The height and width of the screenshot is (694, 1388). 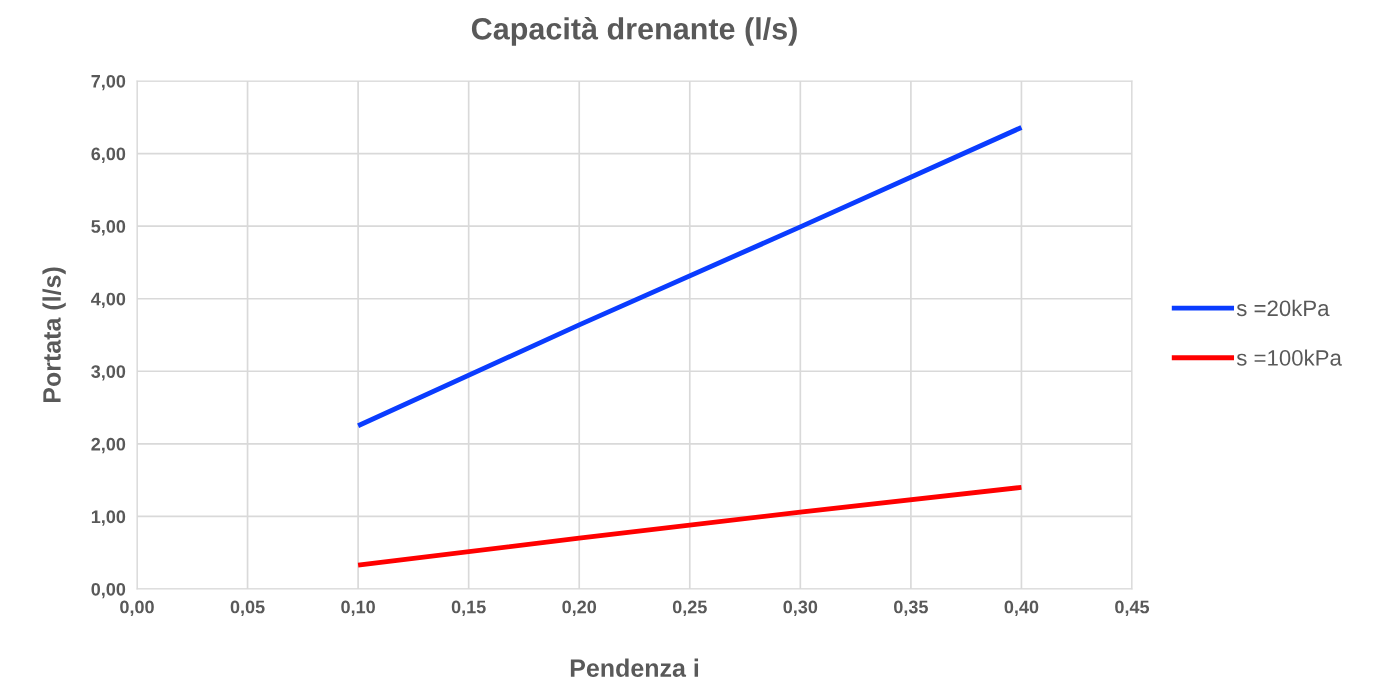 What do you see at coordinates (1021, 608) in the screenshot?
I see `x-tick-label: 0,40` at bounding box center [1021, 608].